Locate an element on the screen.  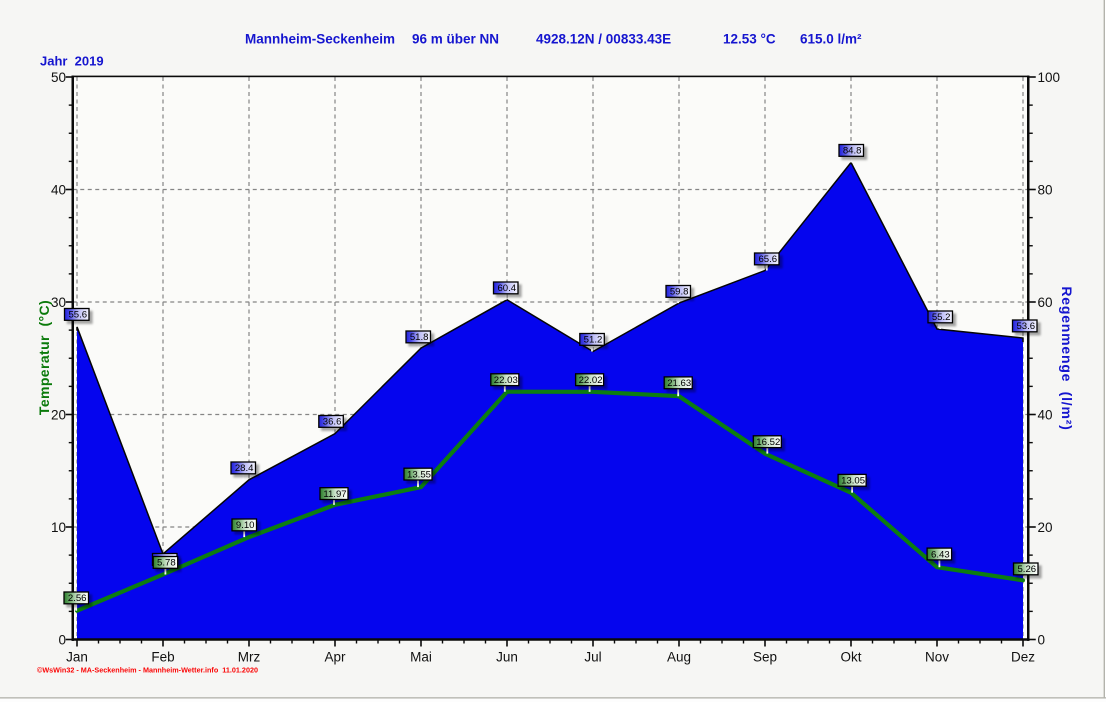
svg-text: 100 is located at coordinates (1049, 77).